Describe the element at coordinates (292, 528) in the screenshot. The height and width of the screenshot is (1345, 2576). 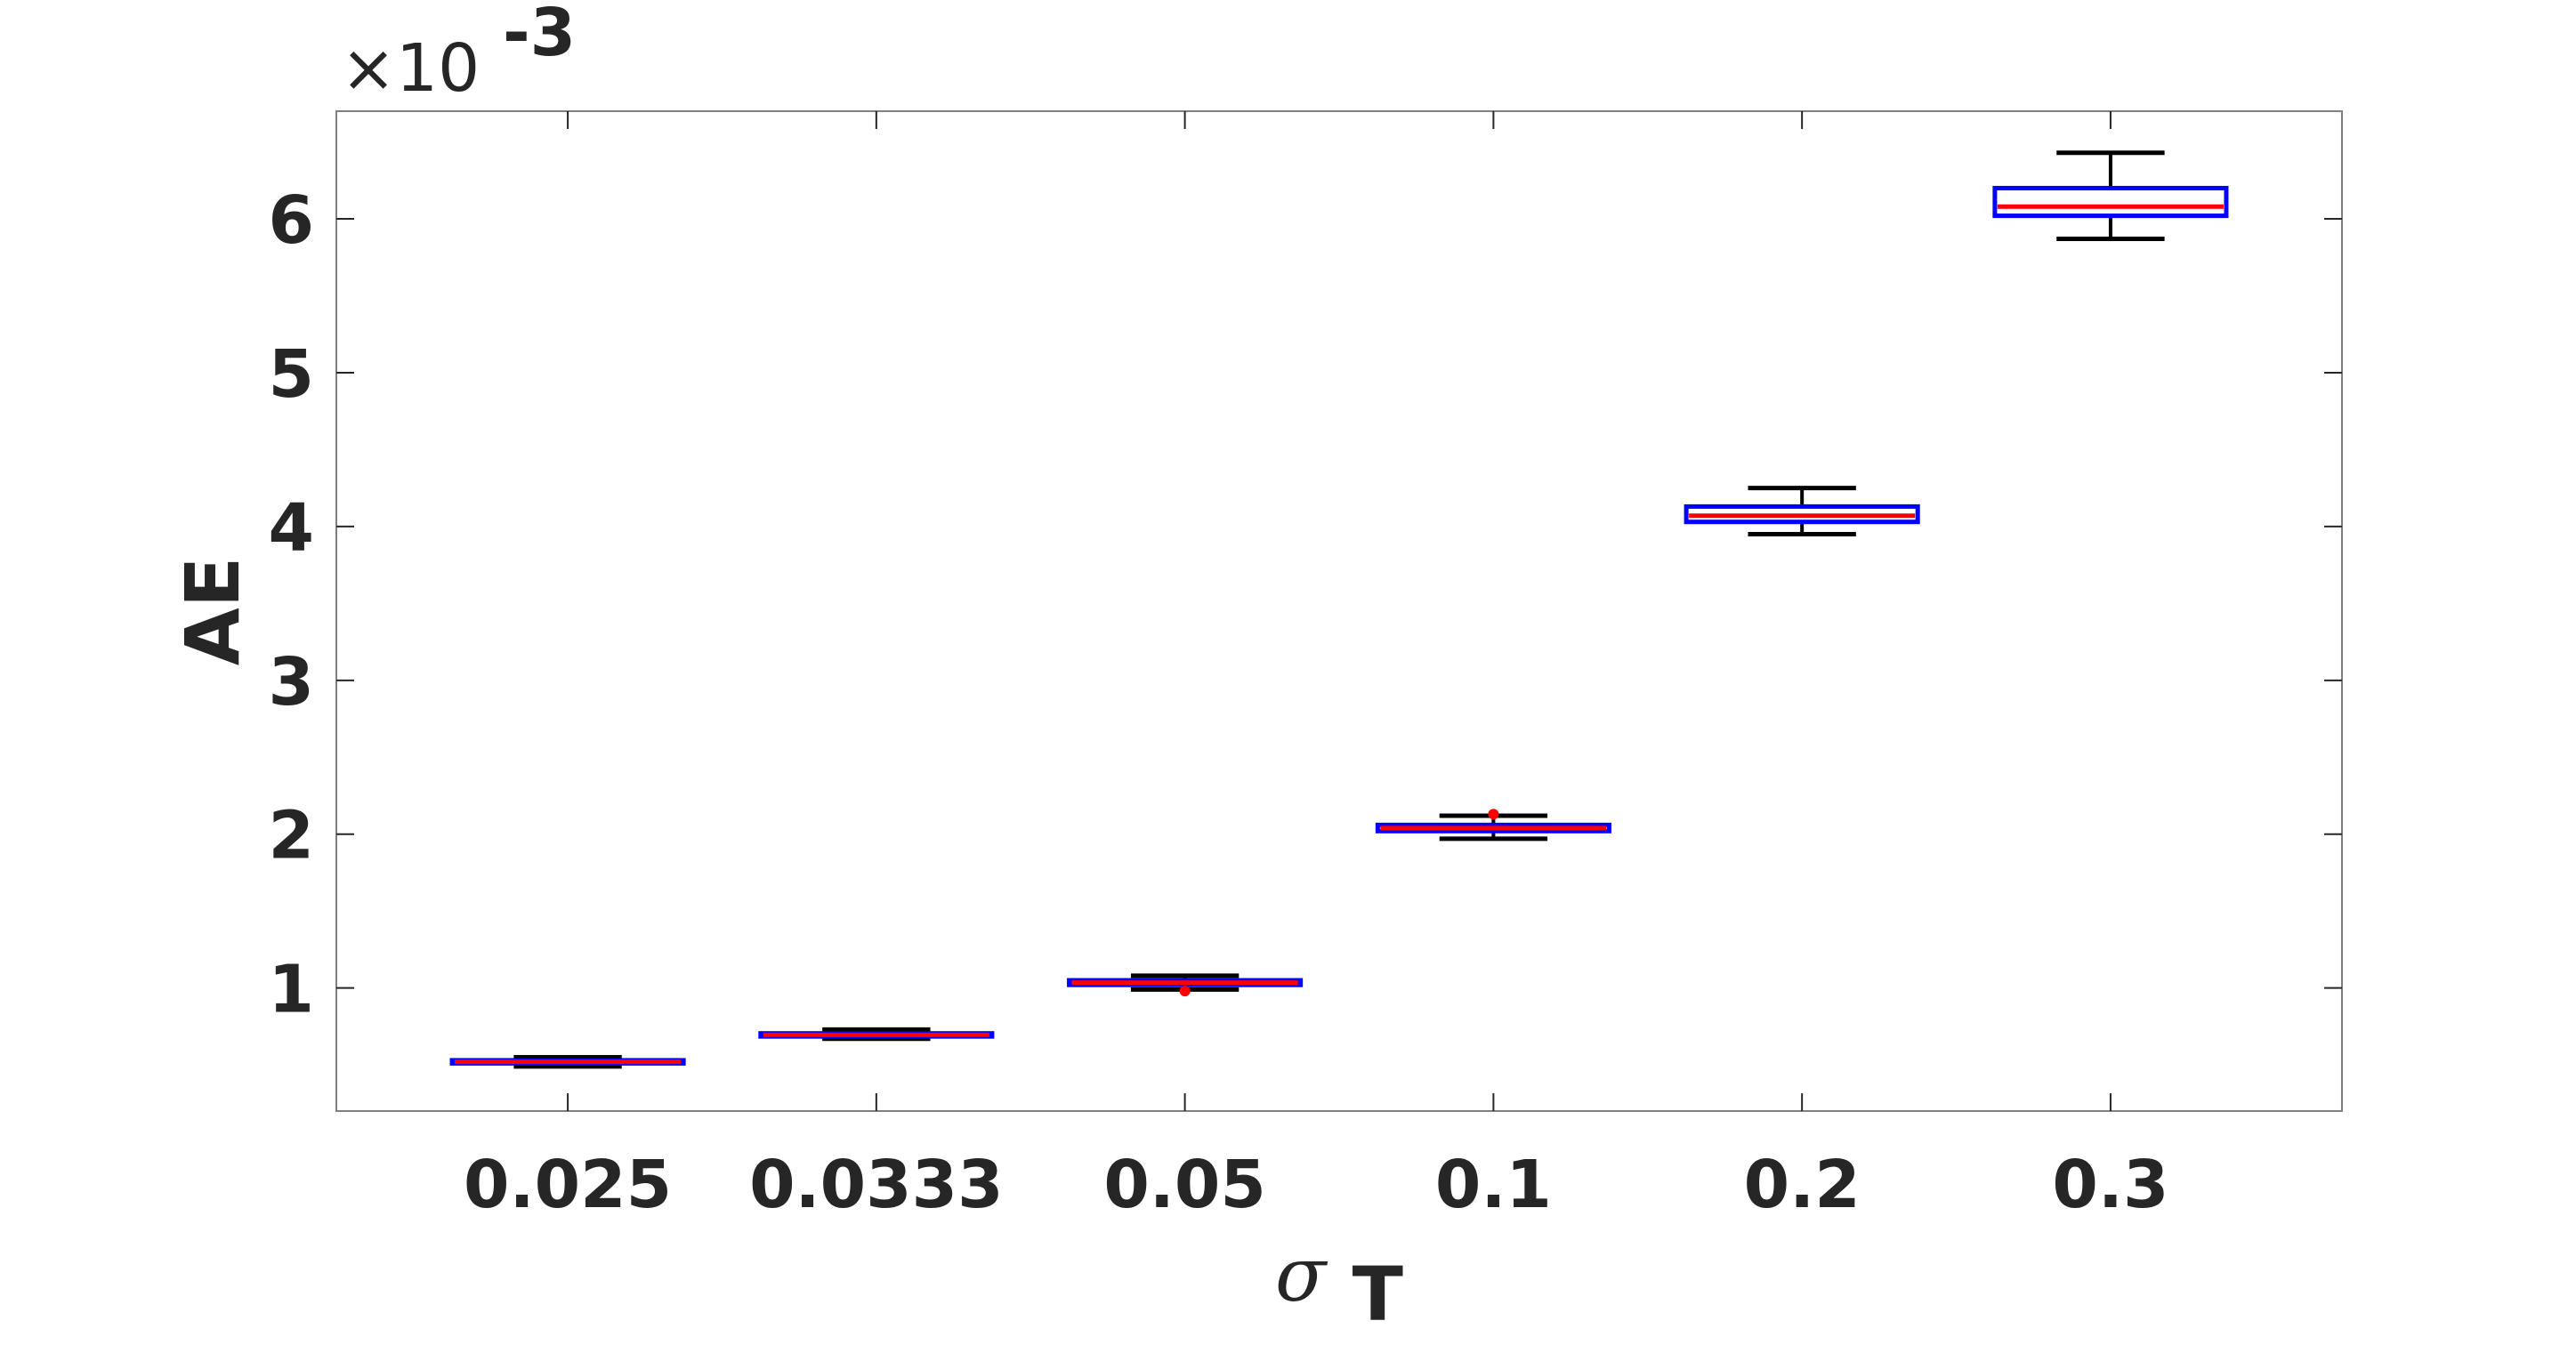
I see `y-tick-label: 4` at that location.